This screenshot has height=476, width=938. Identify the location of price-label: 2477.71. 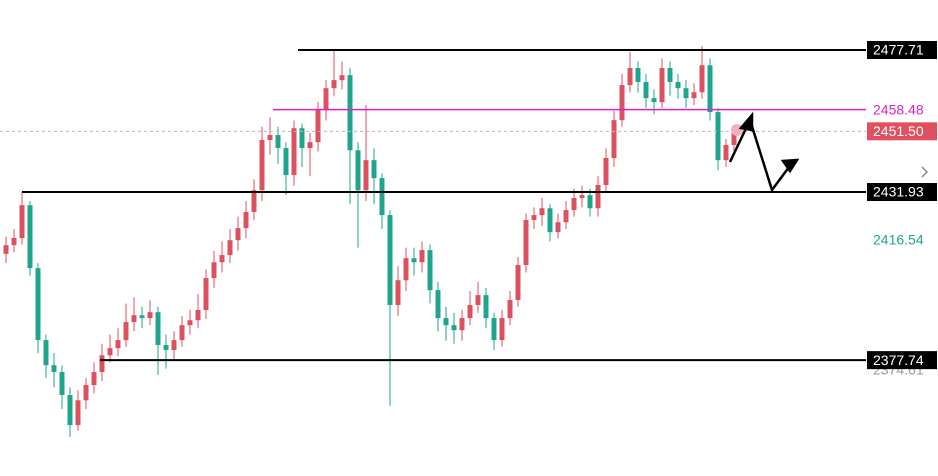
(898, 50).